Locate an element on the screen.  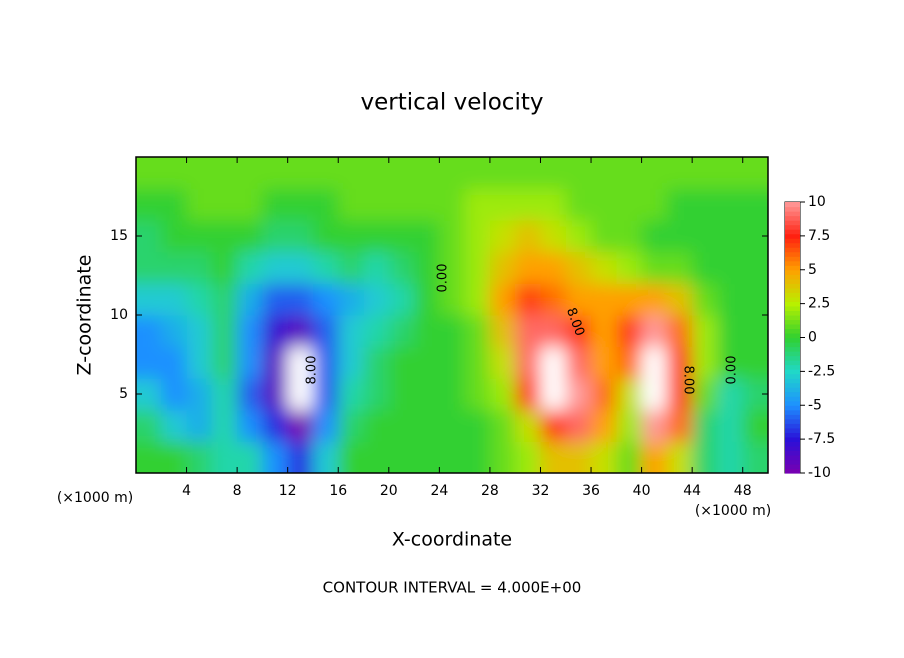
x-tick-label: 36 is located at coordinates (591, 491).